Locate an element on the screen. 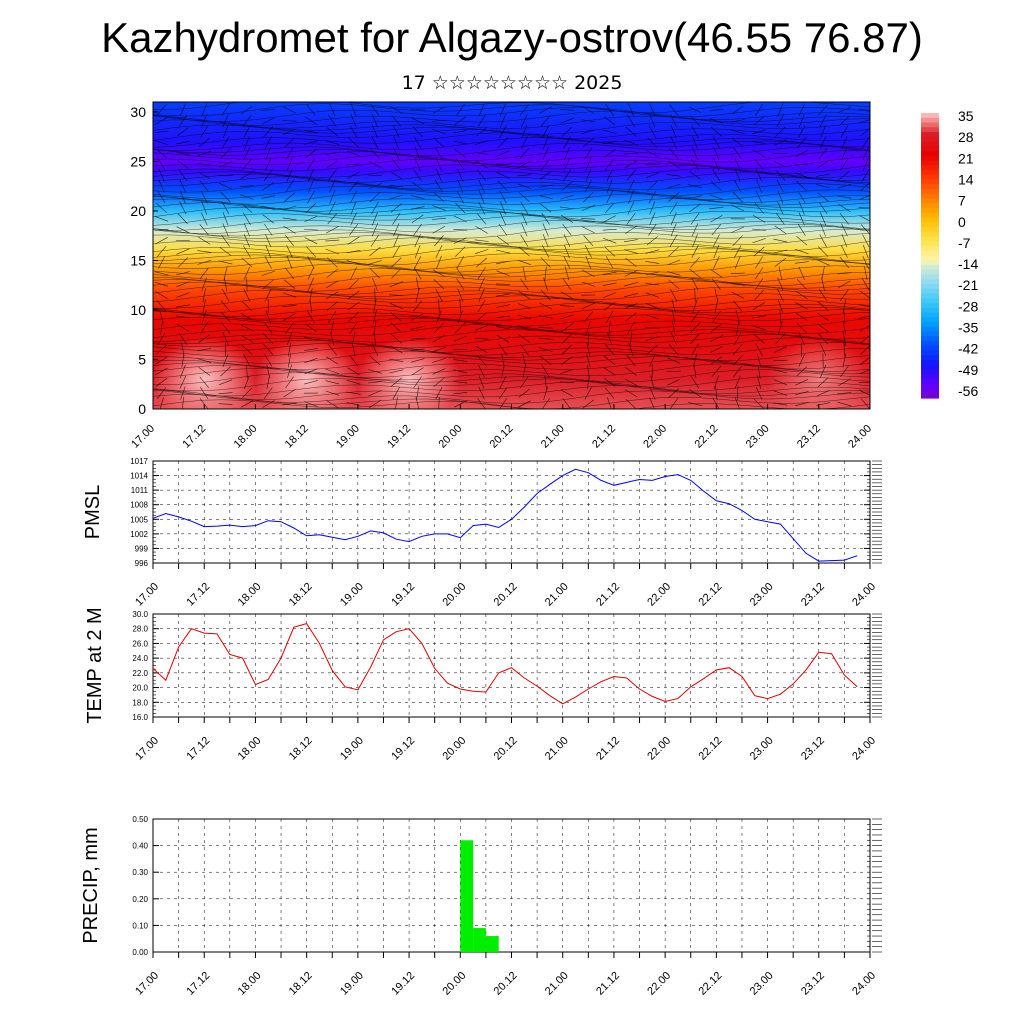  colorbar-label: 7 is located at coordinates (962, 201).